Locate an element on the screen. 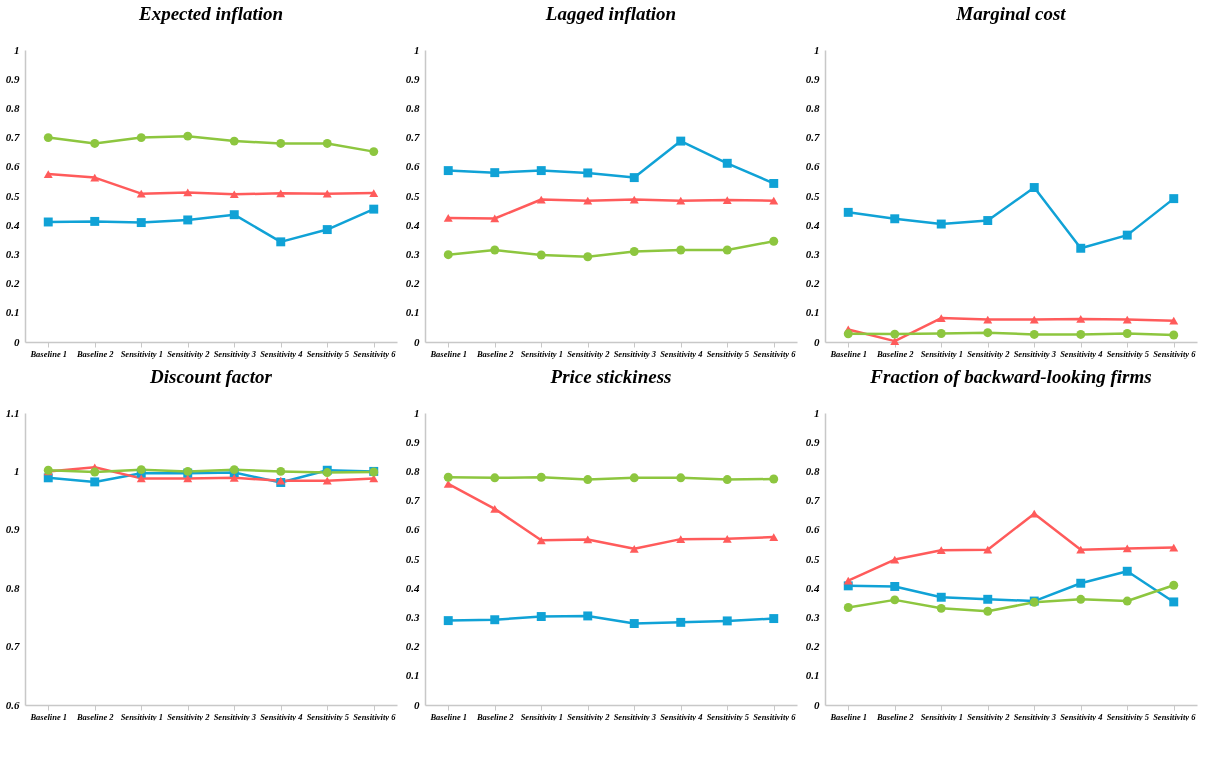 This screenshot has height=764, width=1221. y-tick-label: 0 is located at coordinates (817, 341).